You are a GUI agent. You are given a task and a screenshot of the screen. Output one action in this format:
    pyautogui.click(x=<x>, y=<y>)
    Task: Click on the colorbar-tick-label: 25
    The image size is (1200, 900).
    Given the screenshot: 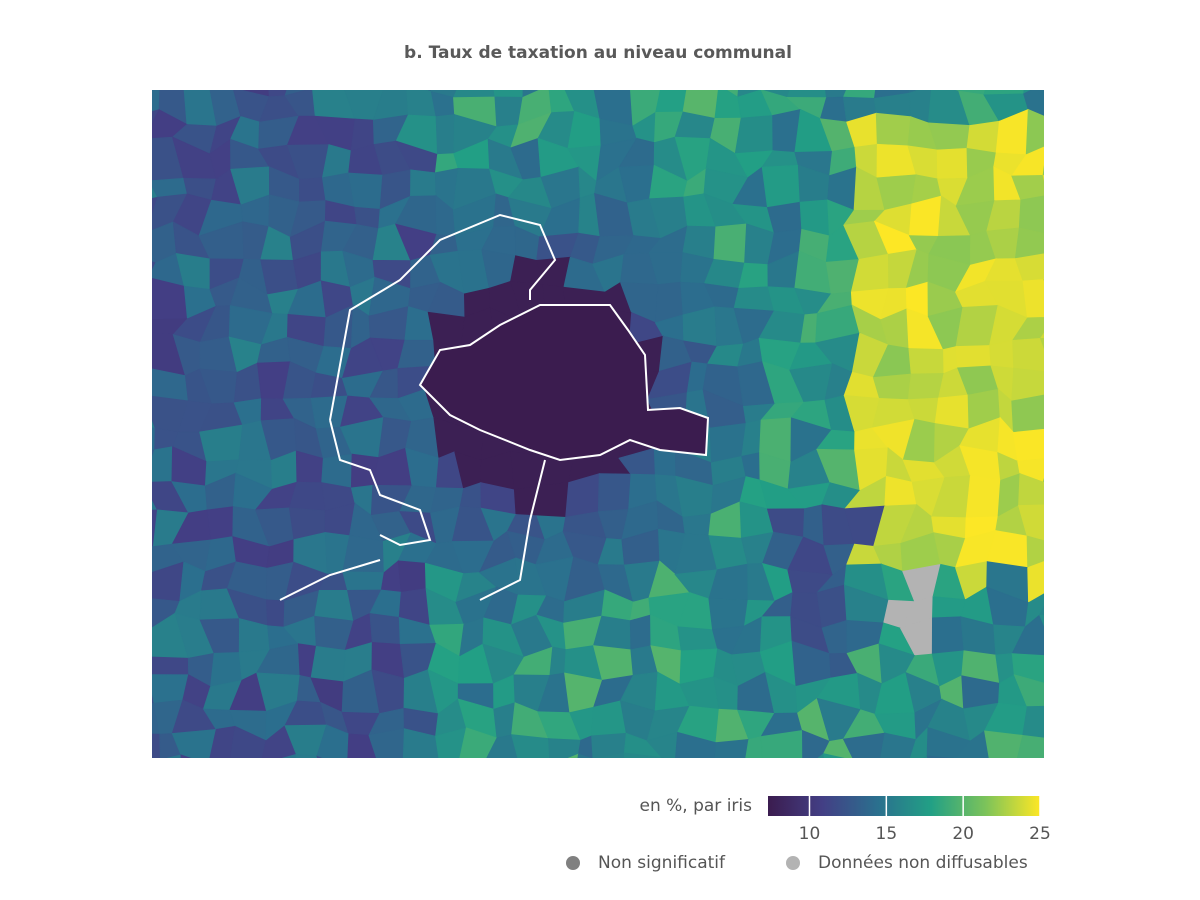 What is the action you would take?
    pyautogui.click(x=1040, y=834)
    